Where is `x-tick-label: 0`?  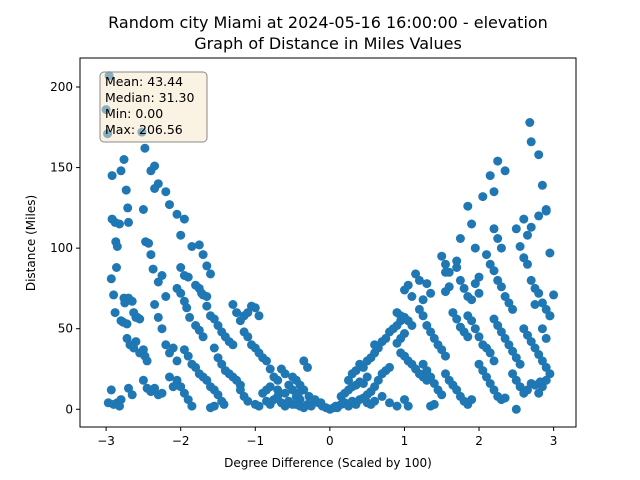
x-tick-label: 0 is located at coordinates (330, 441).